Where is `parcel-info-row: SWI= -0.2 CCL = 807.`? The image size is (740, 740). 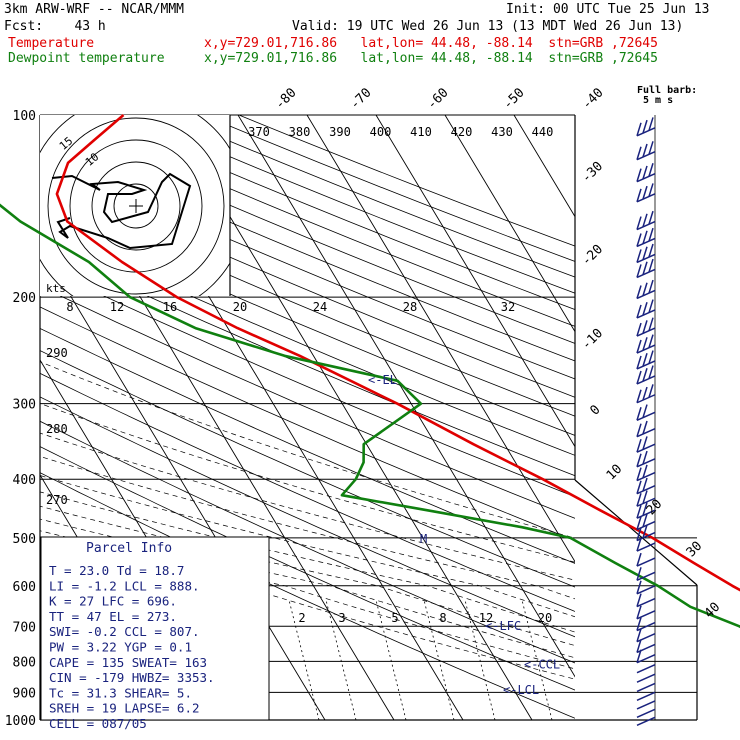 parcel-info-row: SWI= -0.2 CCL = 807. is located at coordinates (124, 631).